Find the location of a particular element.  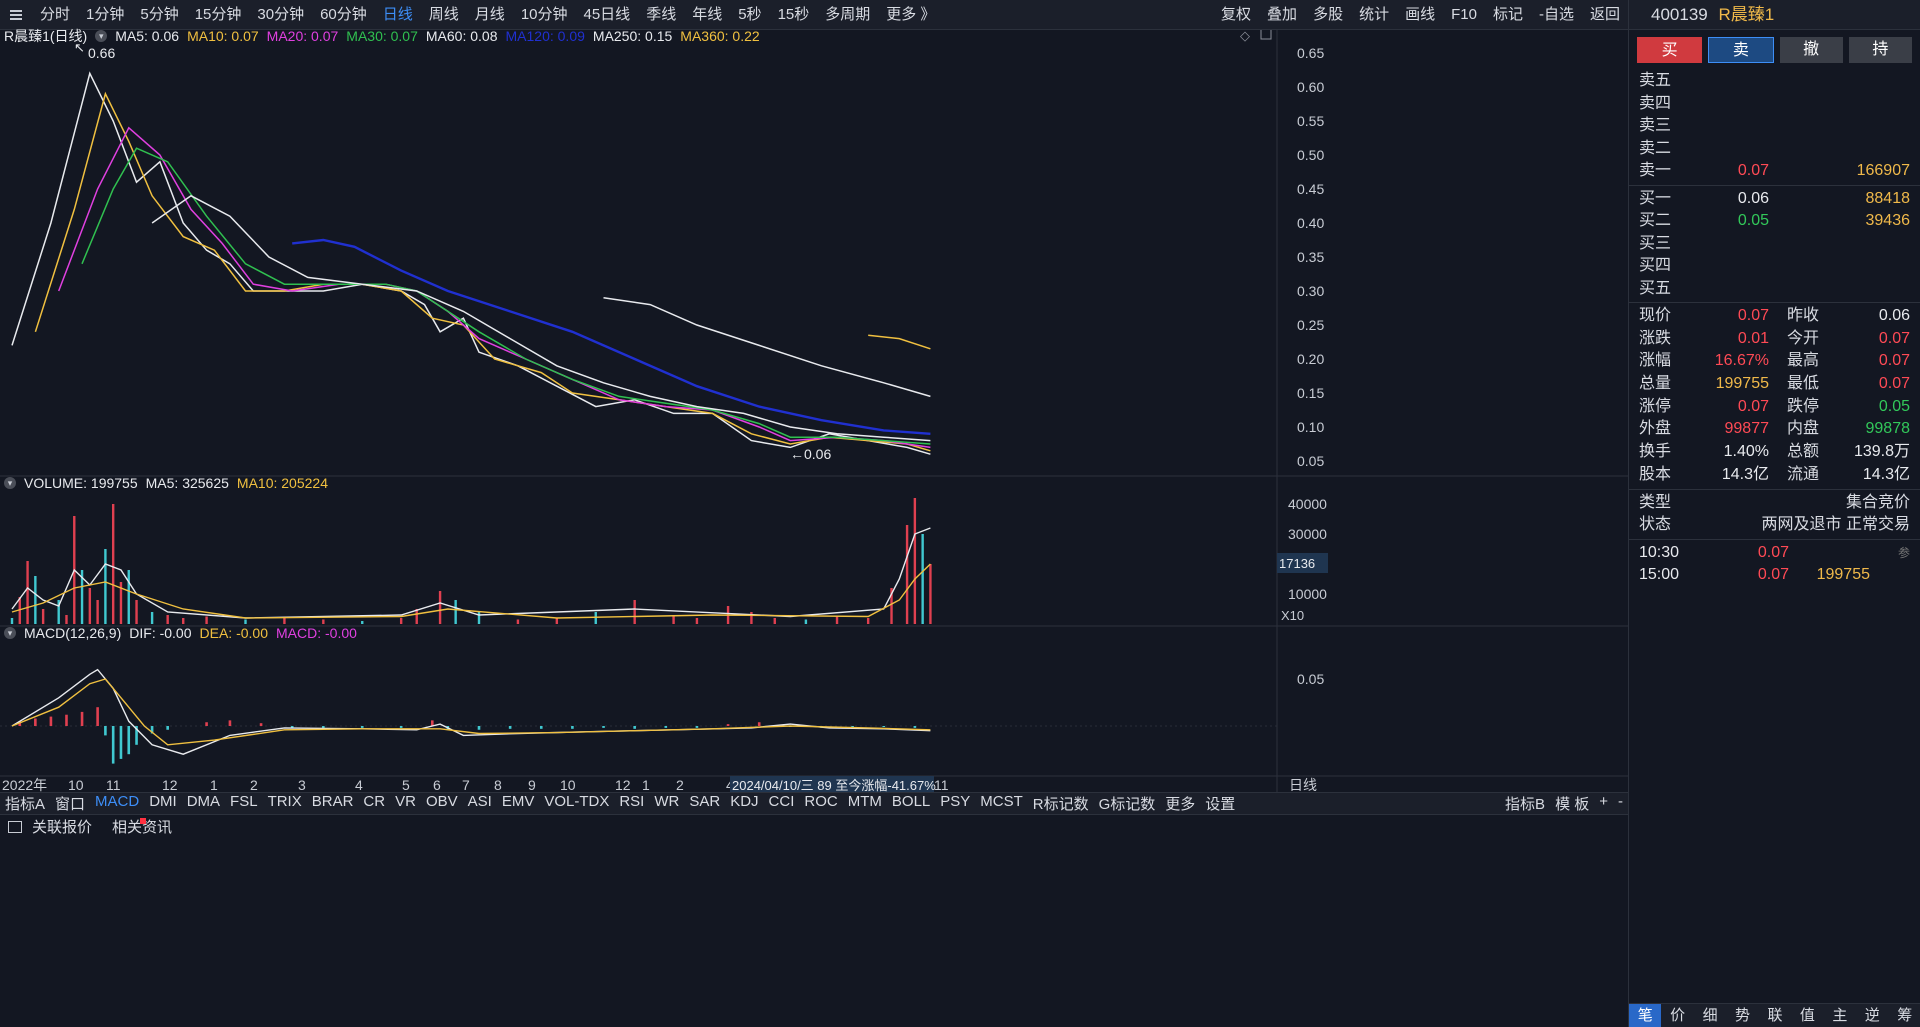

period-tab: 周线 is located at coordinates (443, 14).